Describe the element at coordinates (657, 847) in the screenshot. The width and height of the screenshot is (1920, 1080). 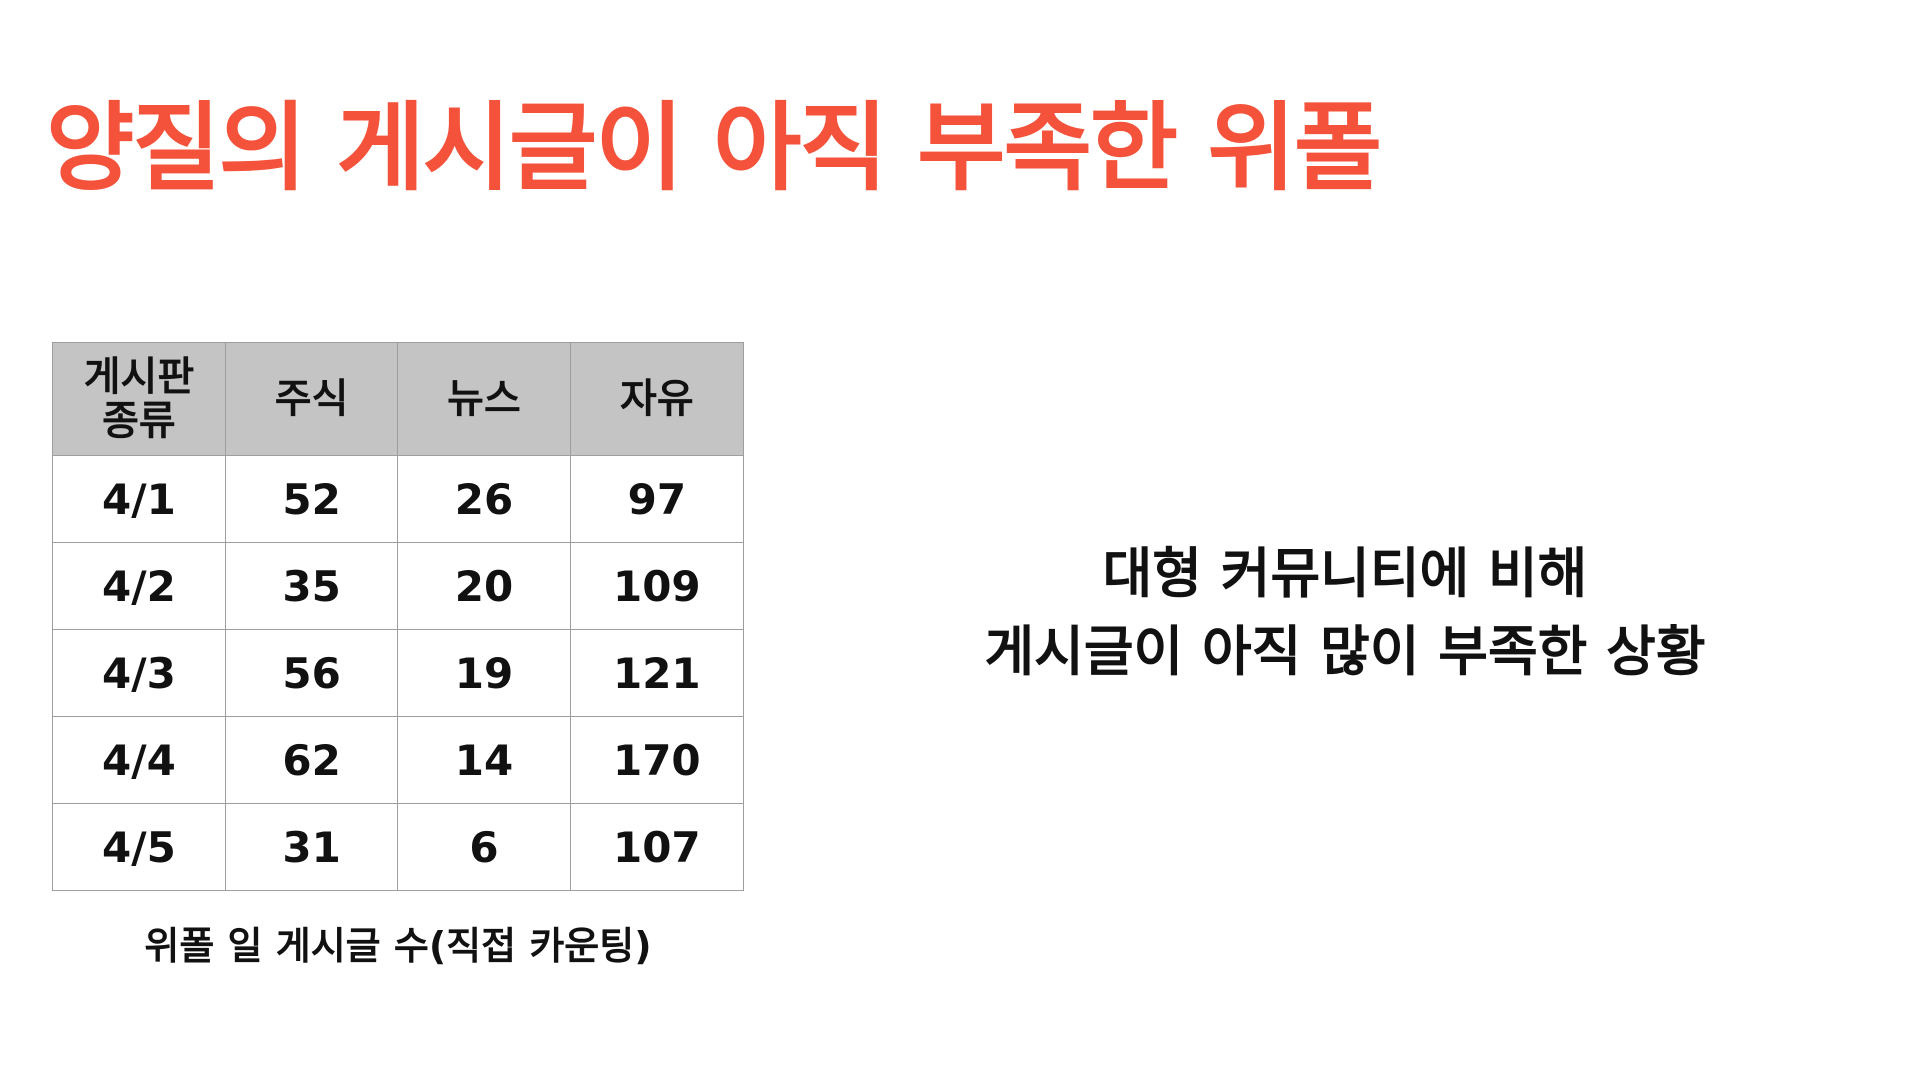
I see `table-cell: 107` at that location.